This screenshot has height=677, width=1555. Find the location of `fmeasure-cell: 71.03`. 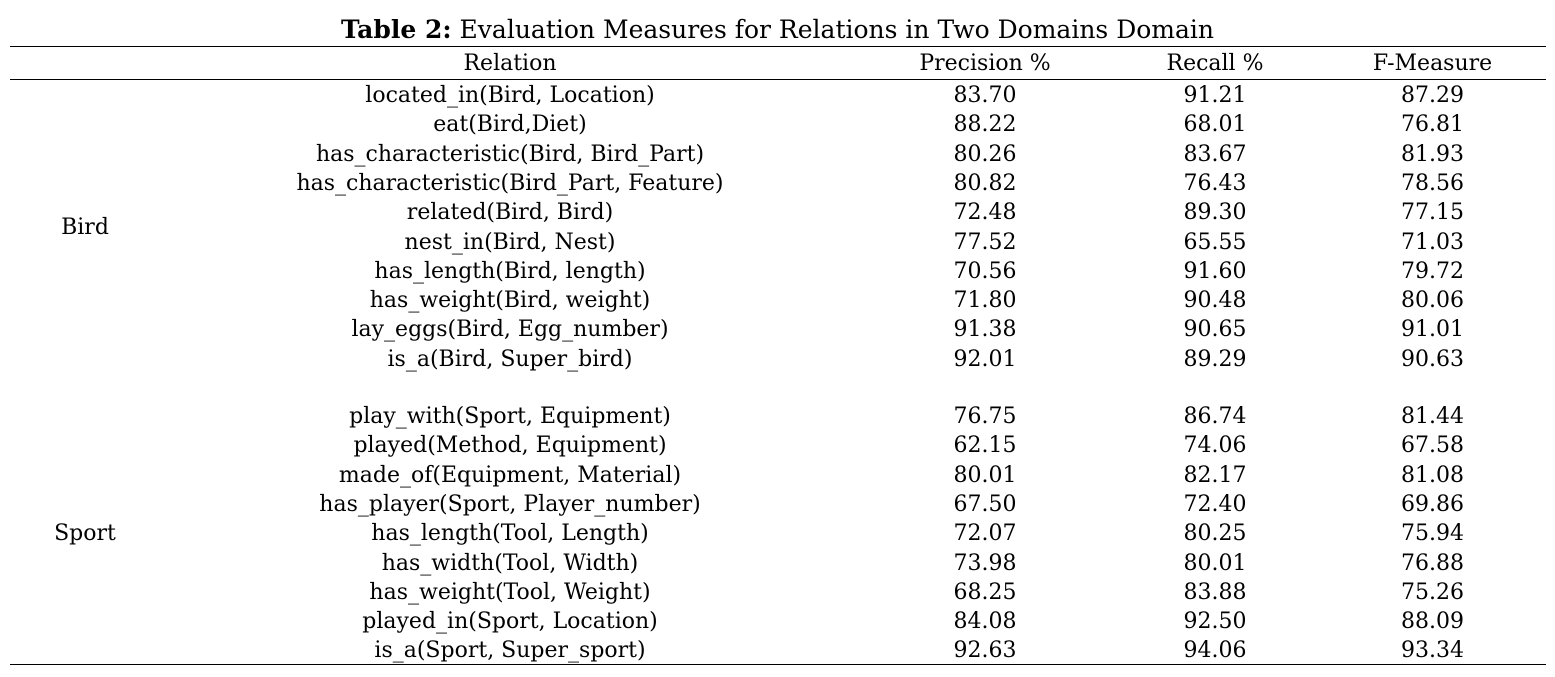

fmeasure-cell: 71.03 is located at coordinates (1432, 242).